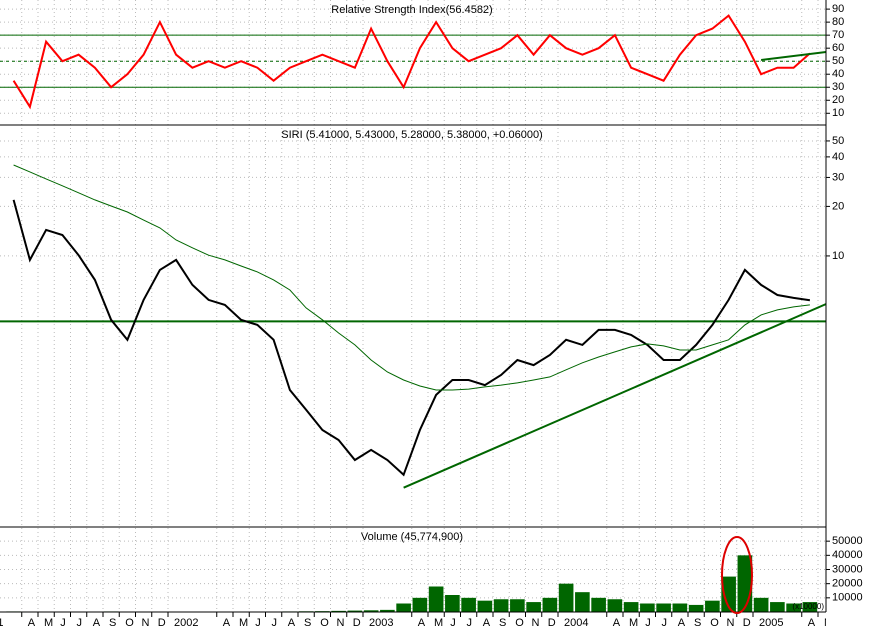 This screenshot has height=630, width=871. Describe the element at coordinates (771, 623) in the screenshot. I see `x-tick-label: 2005` at that location.